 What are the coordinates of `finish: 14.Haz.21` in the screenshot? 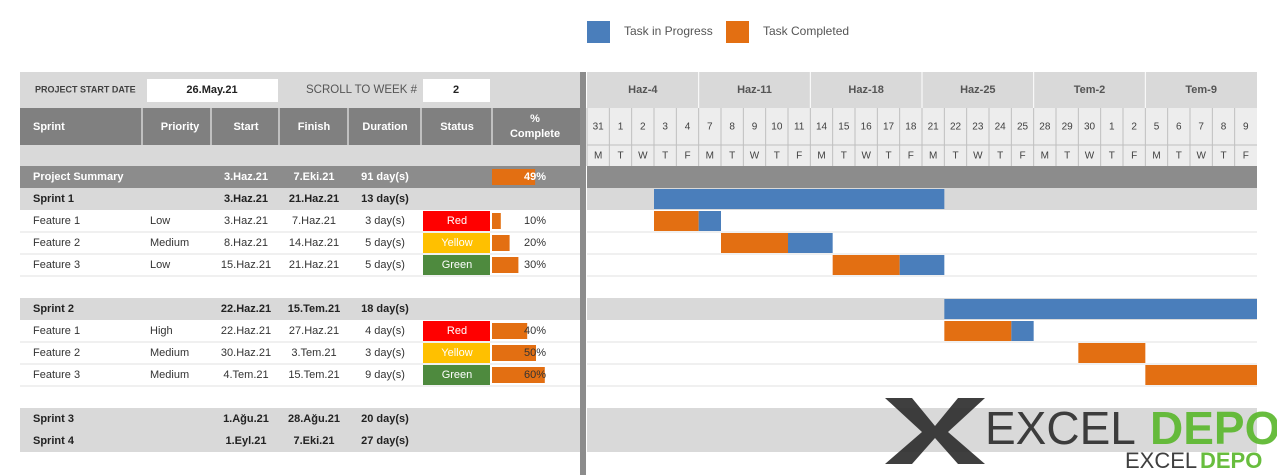 It's located at (314, 243).